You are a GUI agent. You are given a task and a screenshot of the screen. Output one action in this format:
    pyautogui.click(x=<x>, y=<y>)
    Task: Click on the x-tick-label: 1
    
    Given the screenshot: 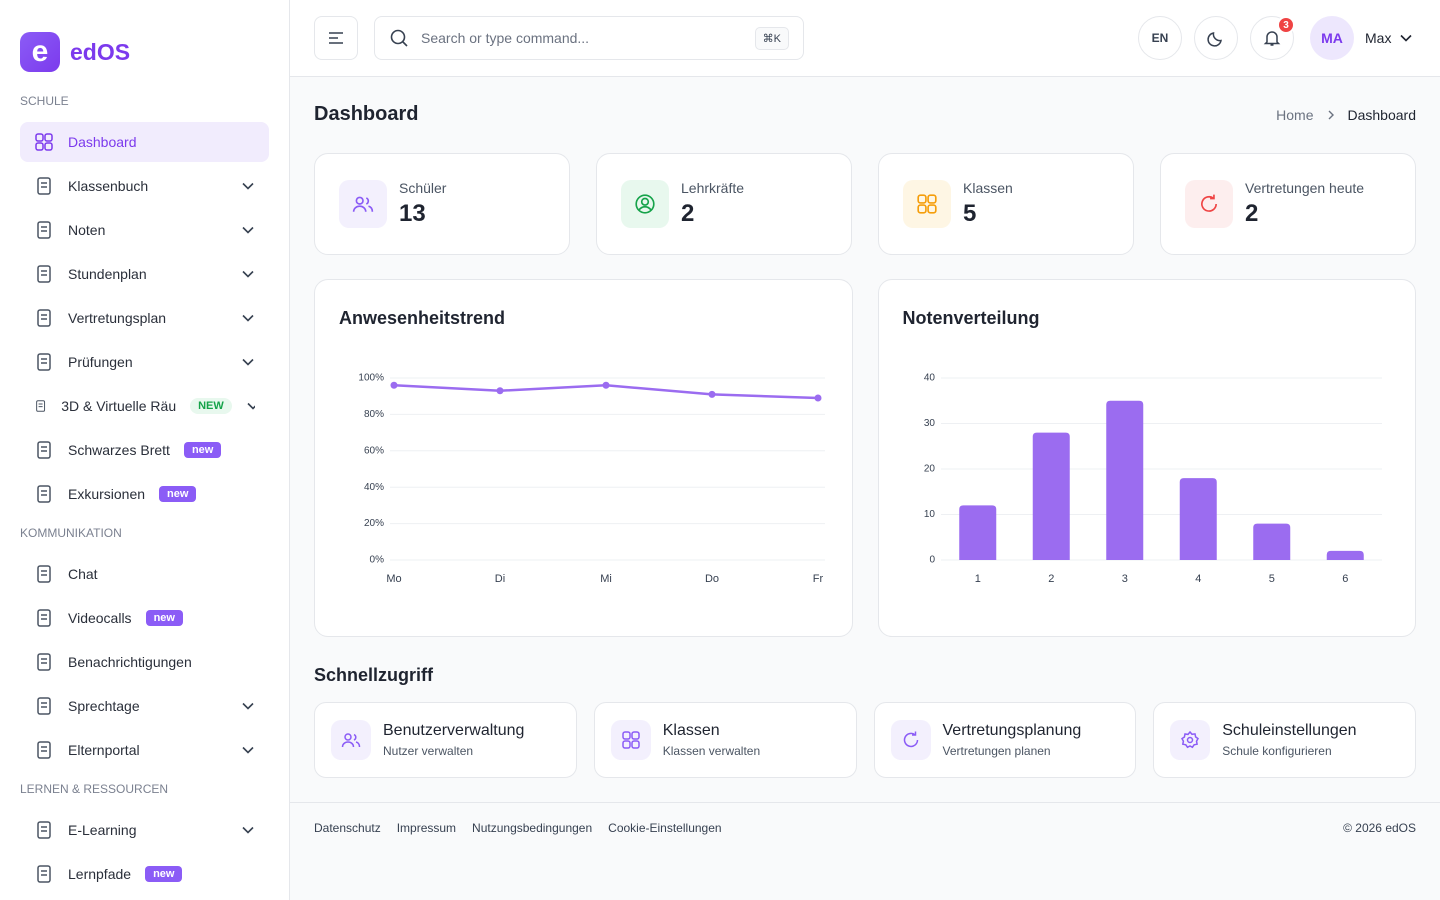 What is the action you would take?
    pyautogui.click(x=977, y=579)
    